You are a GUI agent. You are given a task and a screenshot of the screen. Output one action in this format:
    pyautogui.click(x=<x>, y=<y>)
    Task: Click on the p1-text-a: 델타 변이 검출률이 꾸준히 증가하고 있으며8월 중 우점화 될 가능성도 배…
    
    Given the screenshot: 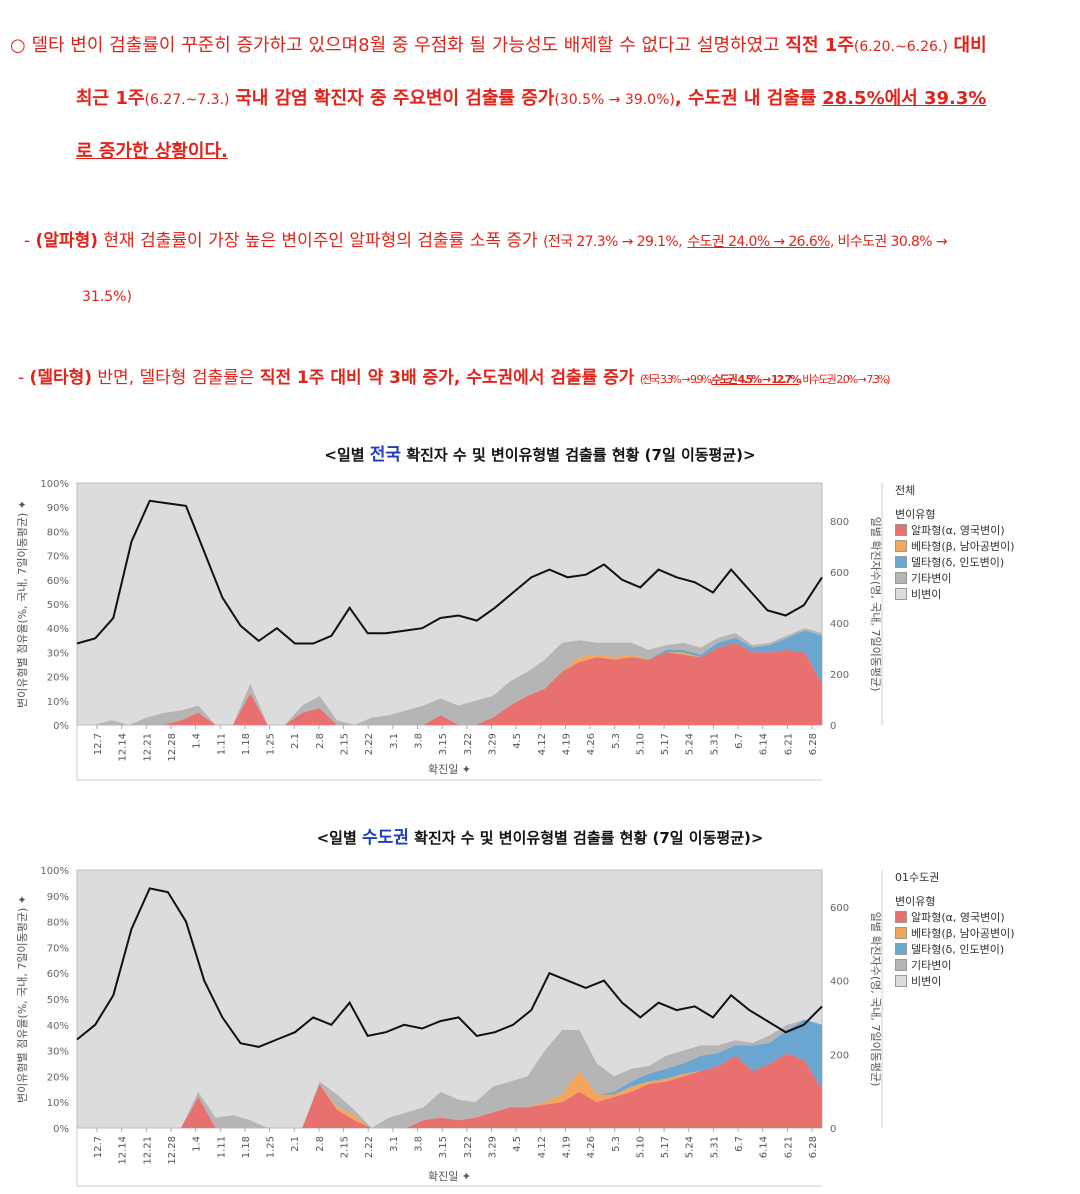 What is the action you would take?
    pyautogui.click(x=405, y=45)
    